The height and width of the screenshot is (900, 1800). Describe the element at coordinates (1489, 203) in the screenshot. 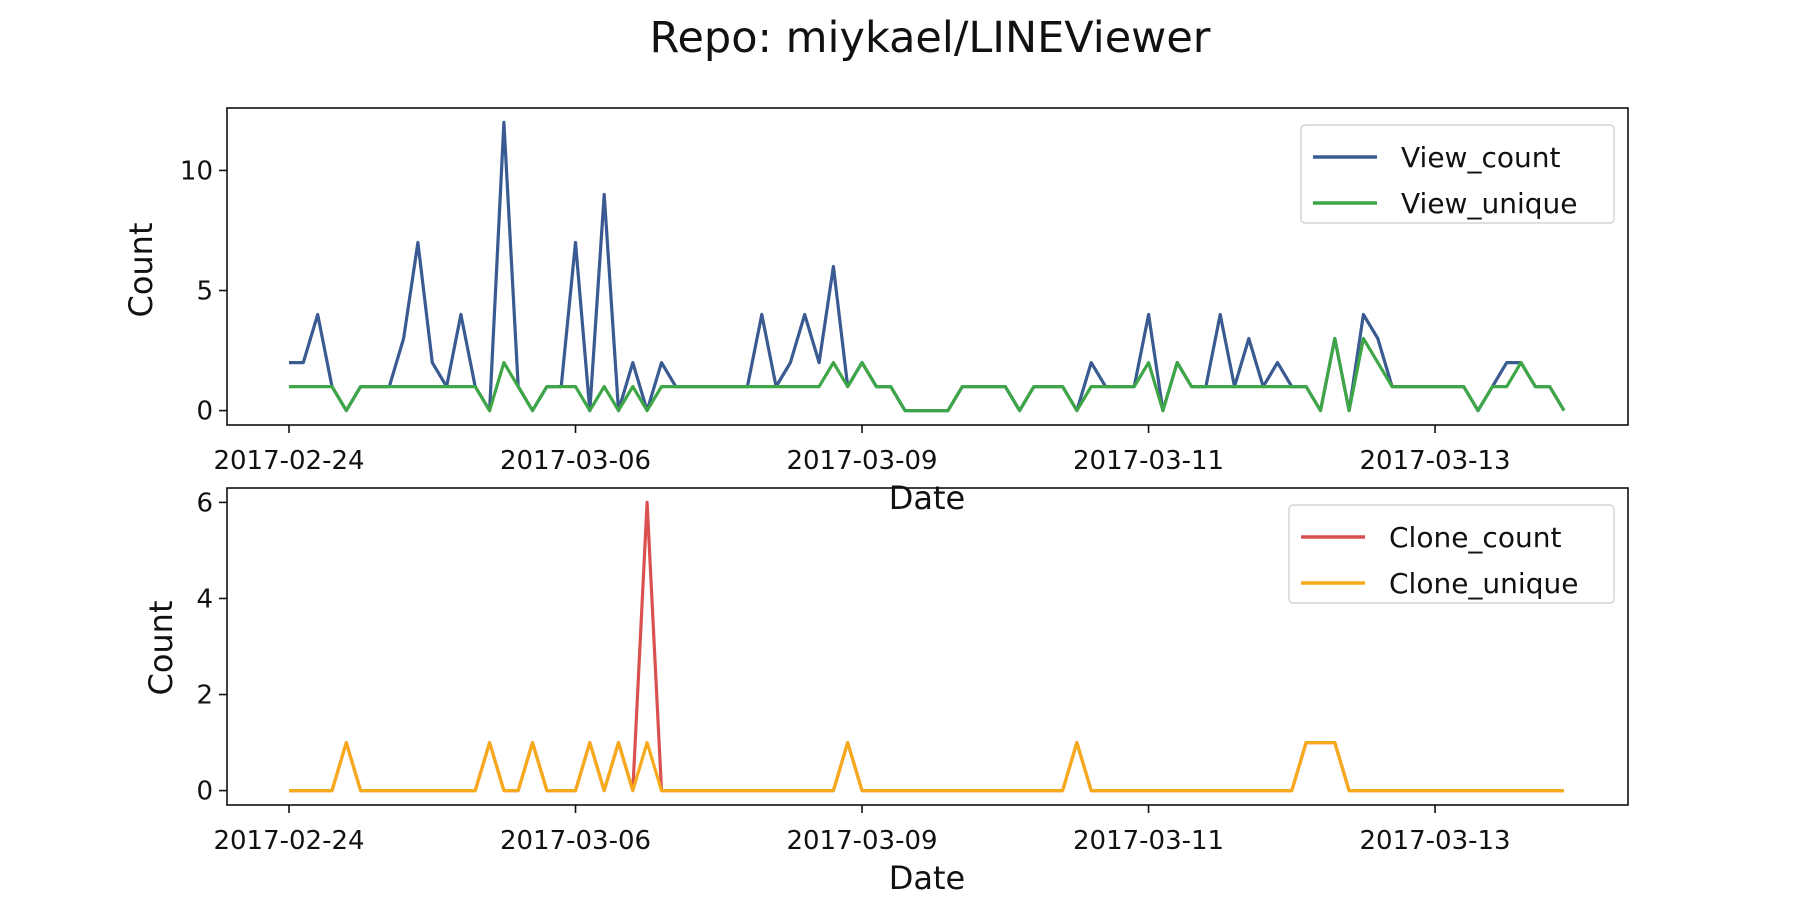

I see `legend-label: View_unique` at that location.